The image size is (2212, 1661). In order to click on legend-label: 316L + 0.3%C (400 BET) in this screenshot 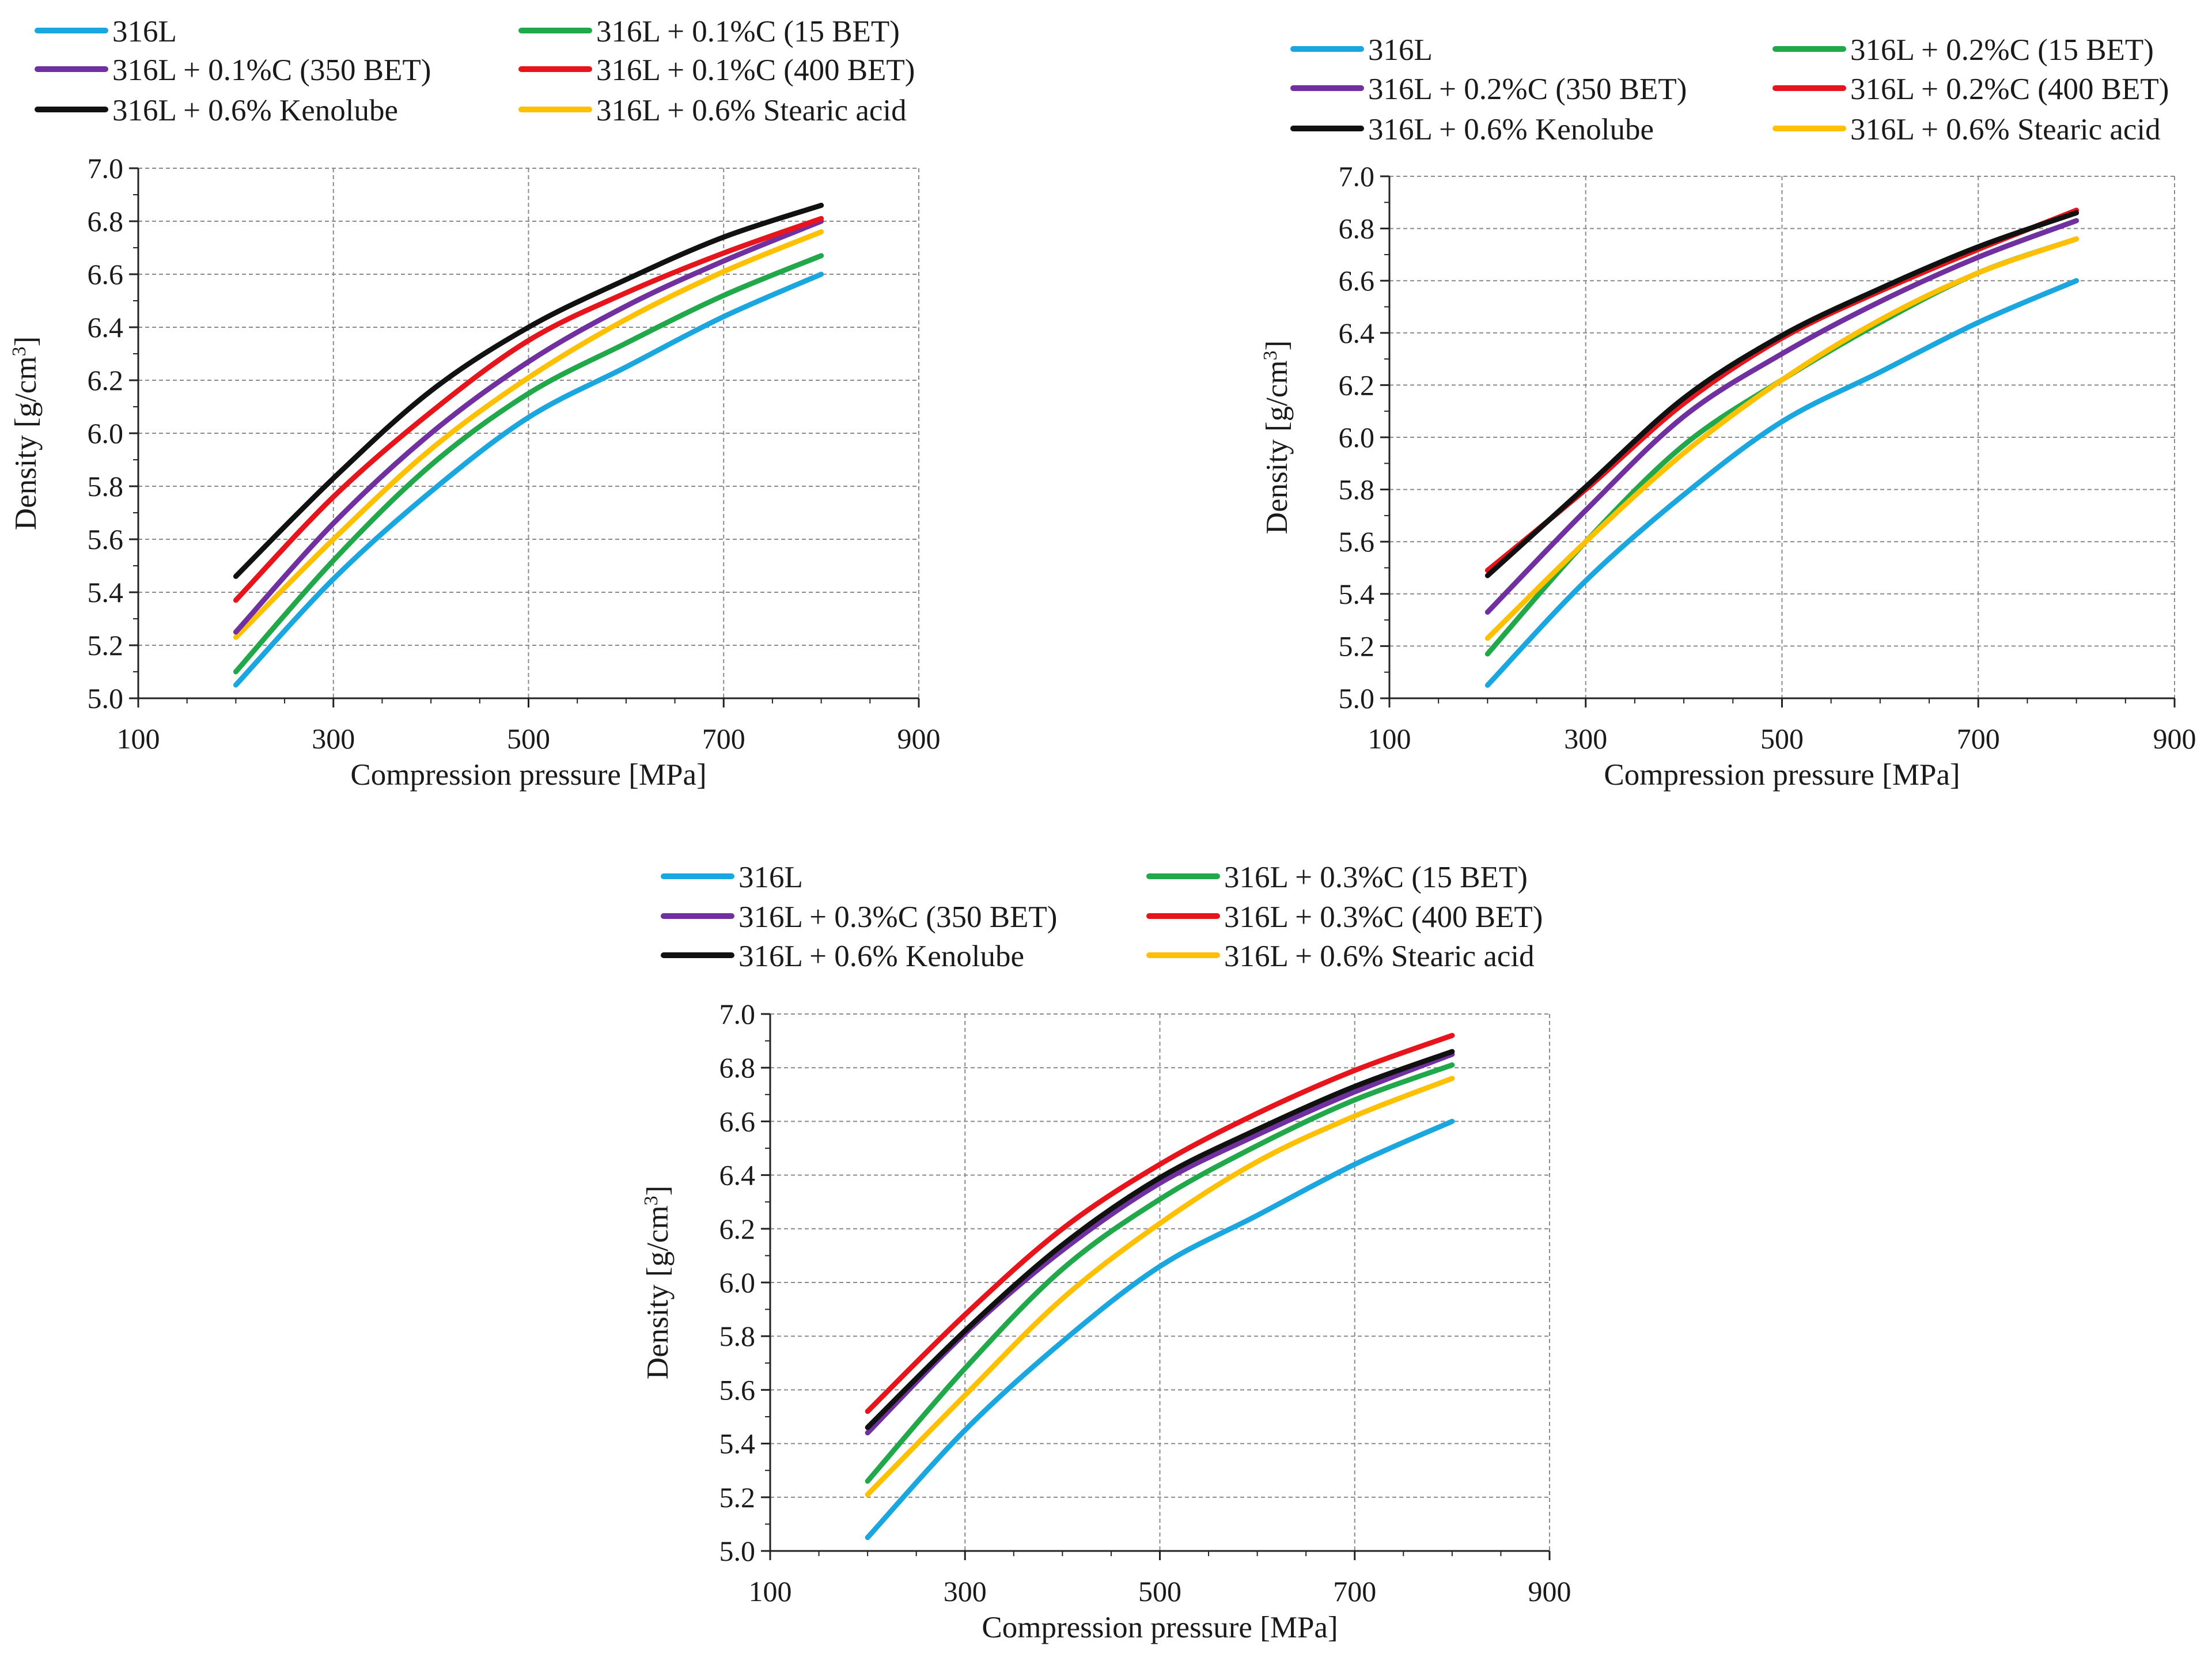, I will do `click(1383, 917)`.